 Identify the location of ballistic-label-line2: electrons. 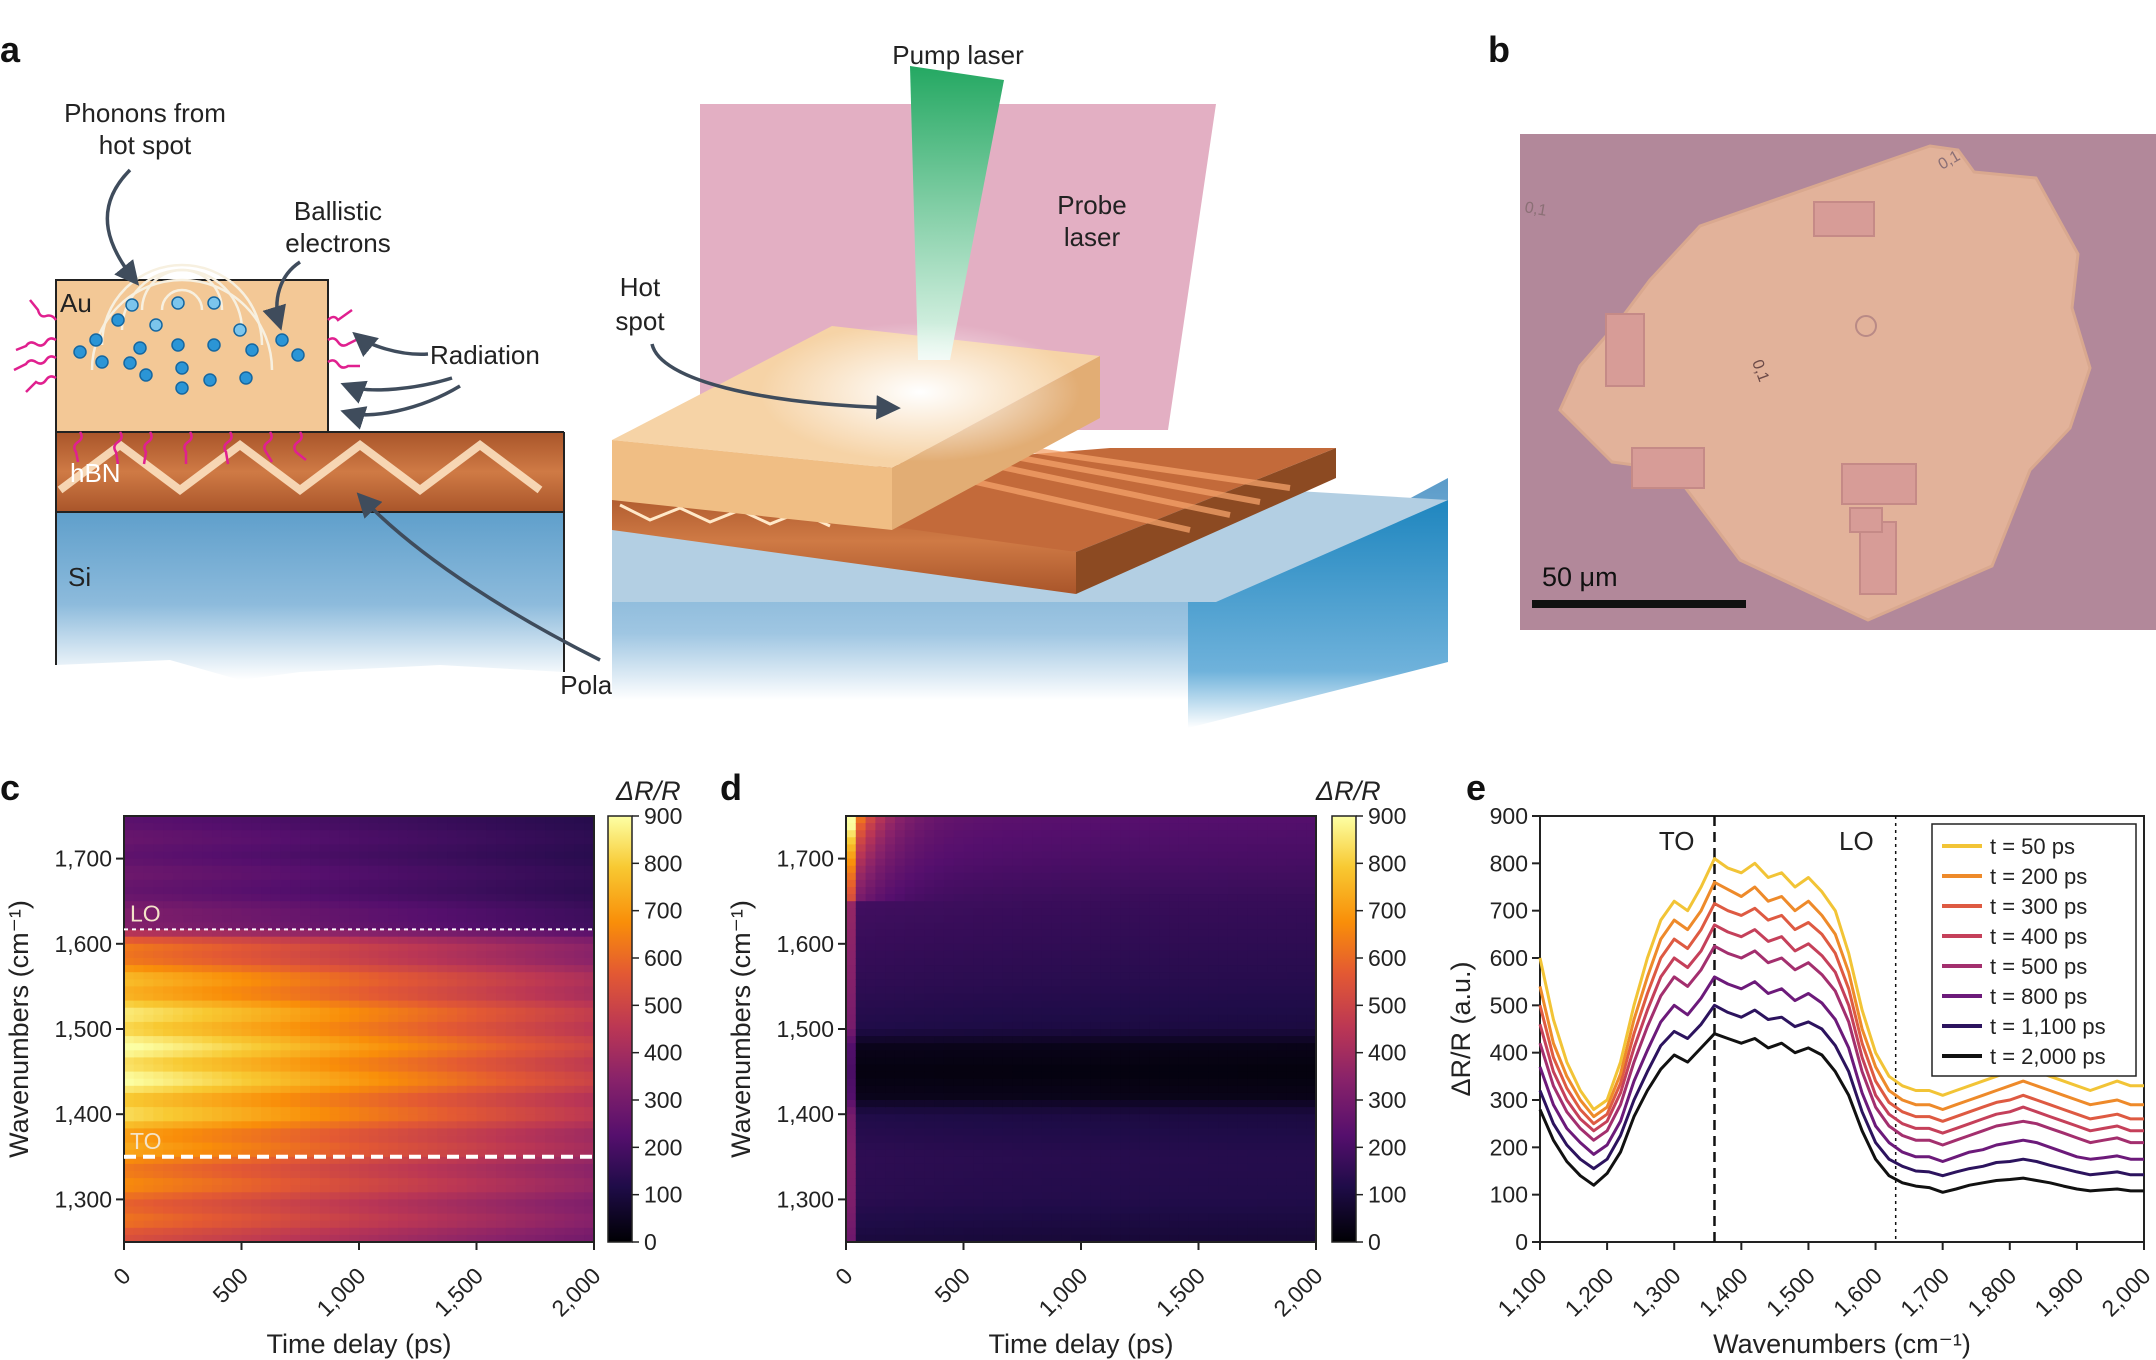
(338, 243).